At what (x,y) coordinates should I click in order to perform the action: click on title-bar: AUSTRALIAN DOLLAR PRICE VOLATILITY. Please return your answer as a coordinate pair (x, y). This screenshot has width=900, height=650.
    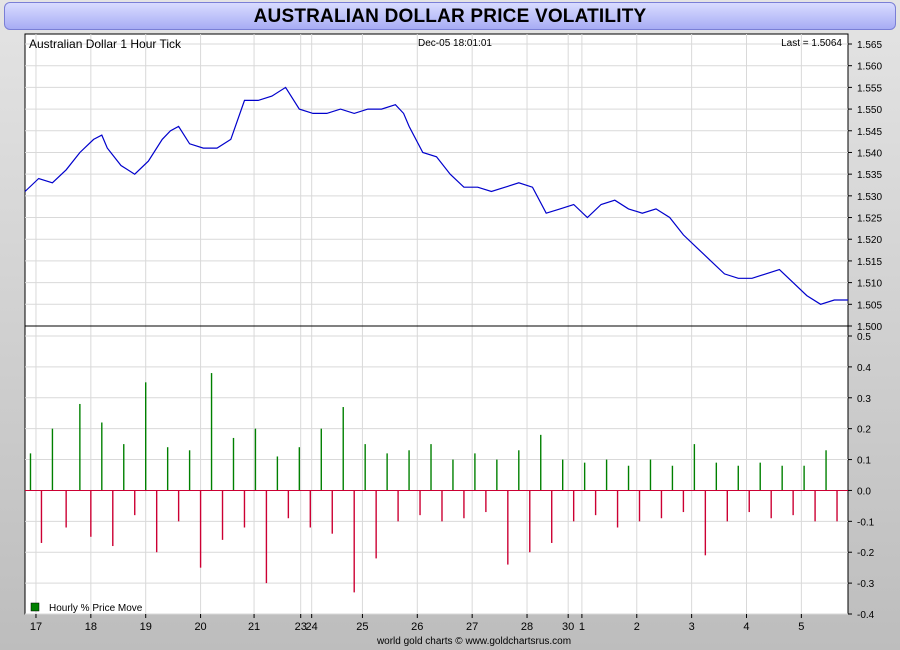
    Looking at the image, I should click on (450, 16).